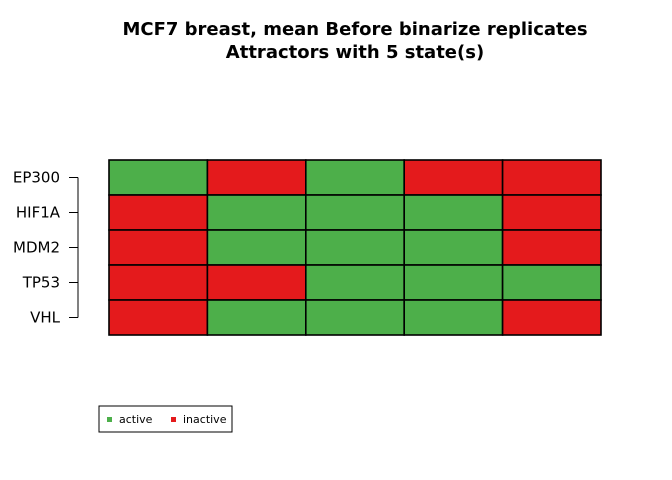 The image size is (672, 480). I want to click on gene-label-mdm2: MDM2, so click(36, 248).